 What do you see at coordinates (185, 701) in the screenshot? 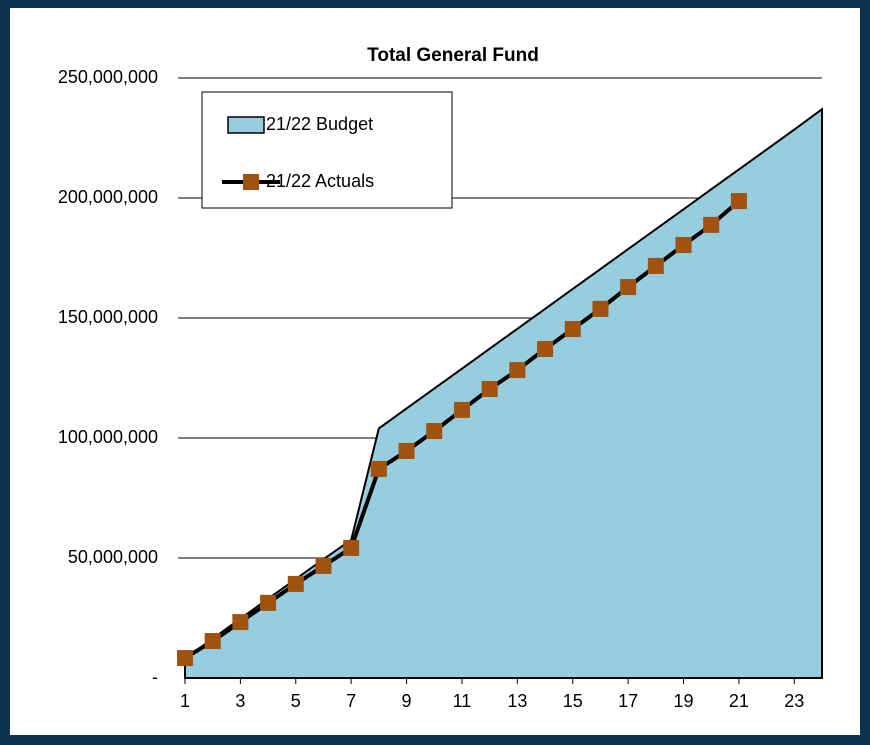
I see `x-tick-label: 1` at bounding box center [185, 701].